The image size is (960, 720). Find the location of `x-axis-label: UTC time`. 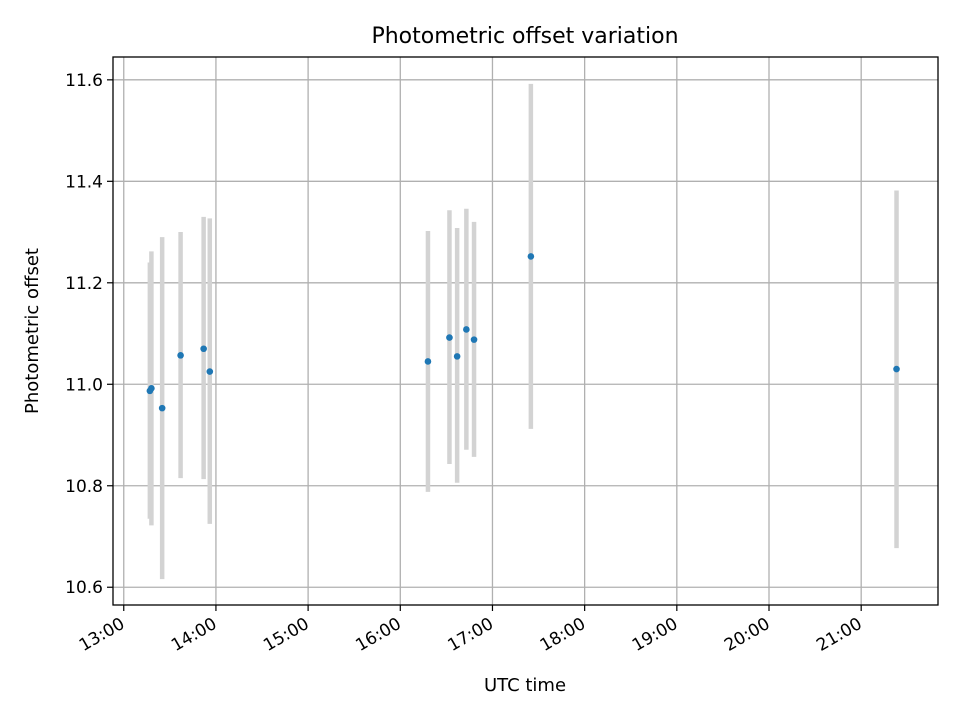

x-axis-label: UTC time is located at coordinates (525, 685).